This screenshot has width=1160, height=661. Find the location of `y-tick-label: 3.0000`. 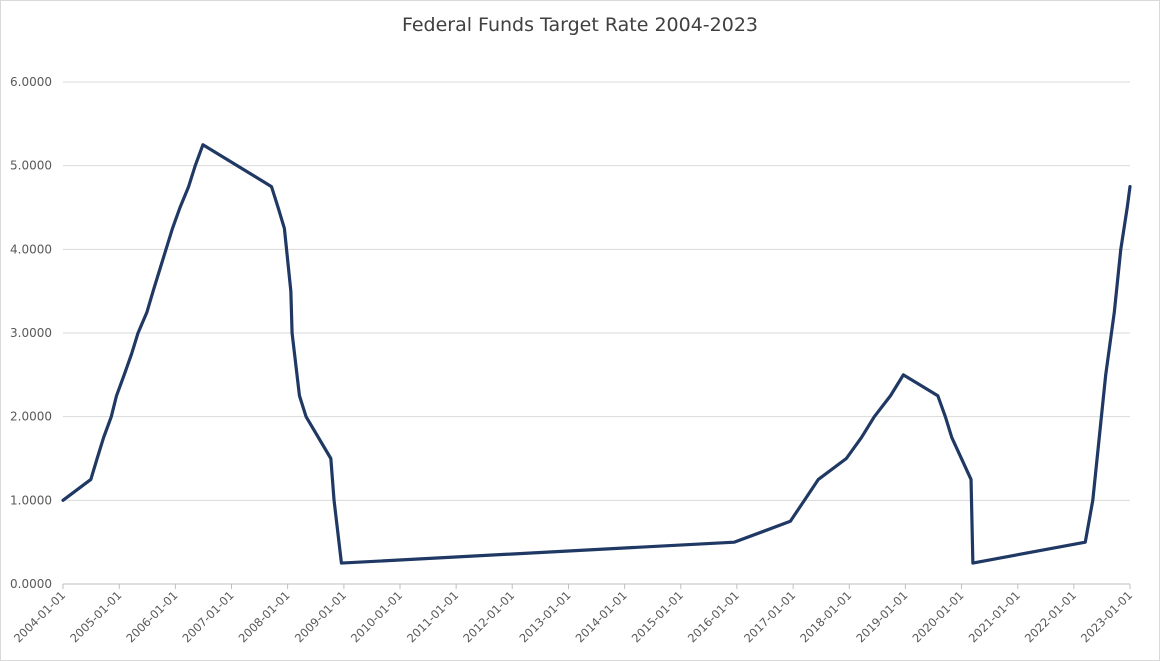

y-tick-label: 3.0000 is located at coordinates (31, 333).